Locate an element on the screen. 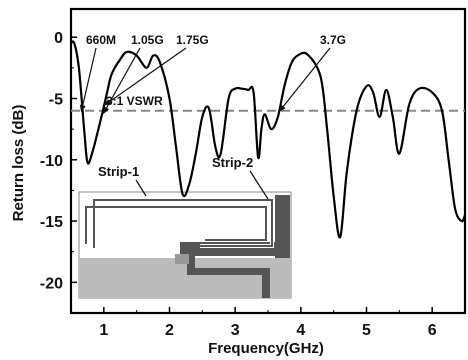 This screenshot has width=468, height=360. strip-1-inner is located at coordinates (183, 223).